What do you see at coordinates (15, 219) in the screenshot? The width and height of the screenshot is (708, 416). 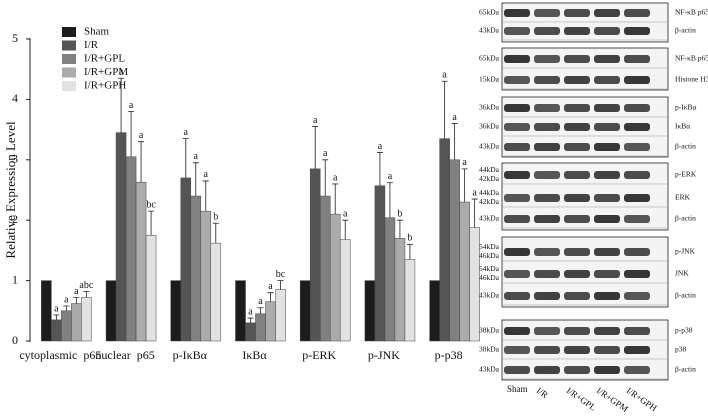 I see `y-tick-label: 2` at bounding box center [15, 219].